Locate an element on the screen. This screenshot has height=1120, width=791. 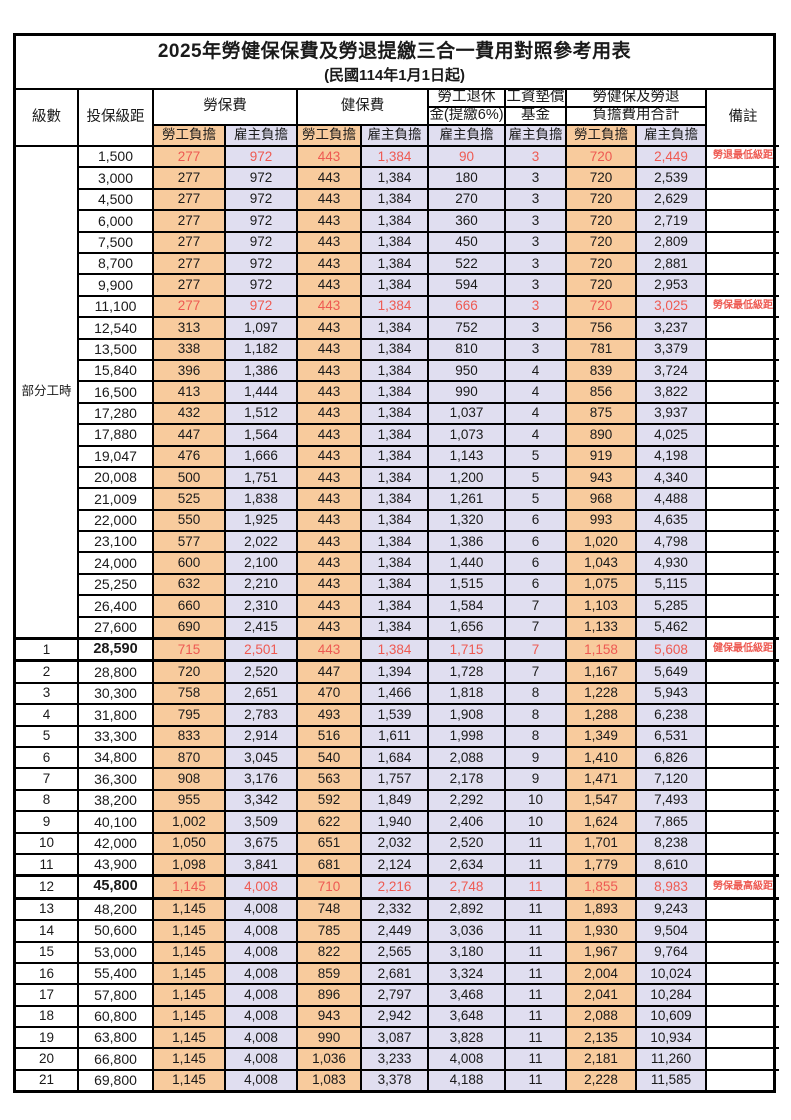
cell-total-employer: 5,115 is located at coordinates (671, 584).